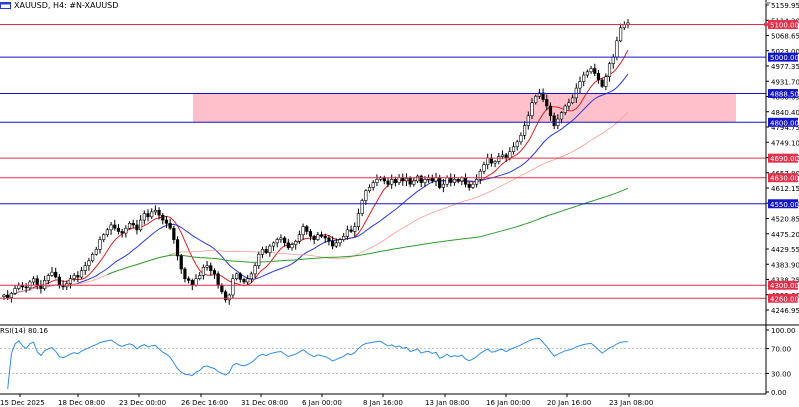  Describe the element at coordinates (784, 299) in the screenshot. I see `level-price-label: 4260.00` at that location.